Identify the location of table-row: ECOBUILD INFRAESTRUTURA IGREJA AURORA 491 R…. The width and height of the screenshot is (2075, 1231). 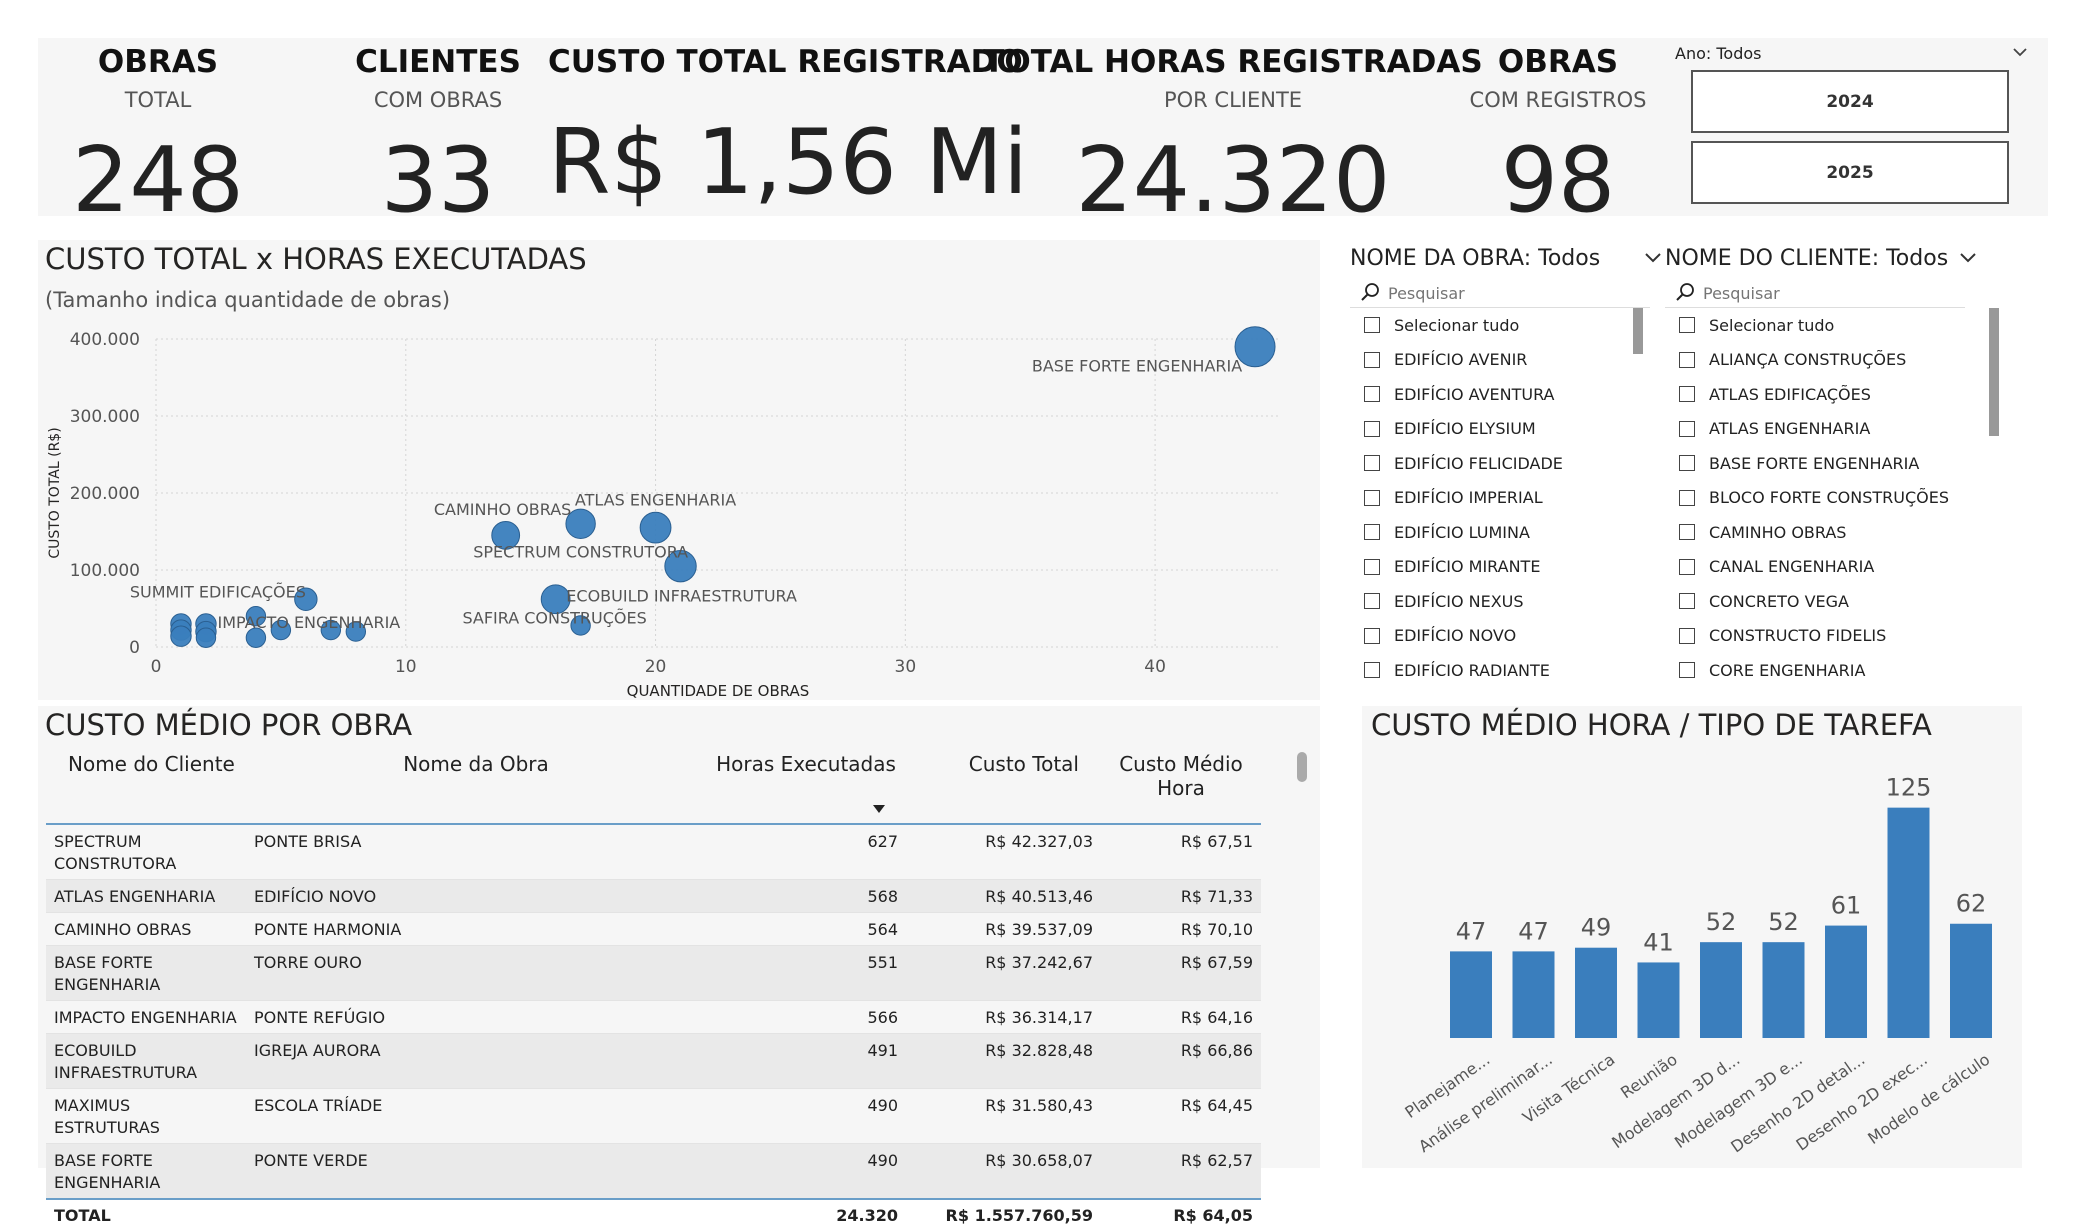
(653, 1061).